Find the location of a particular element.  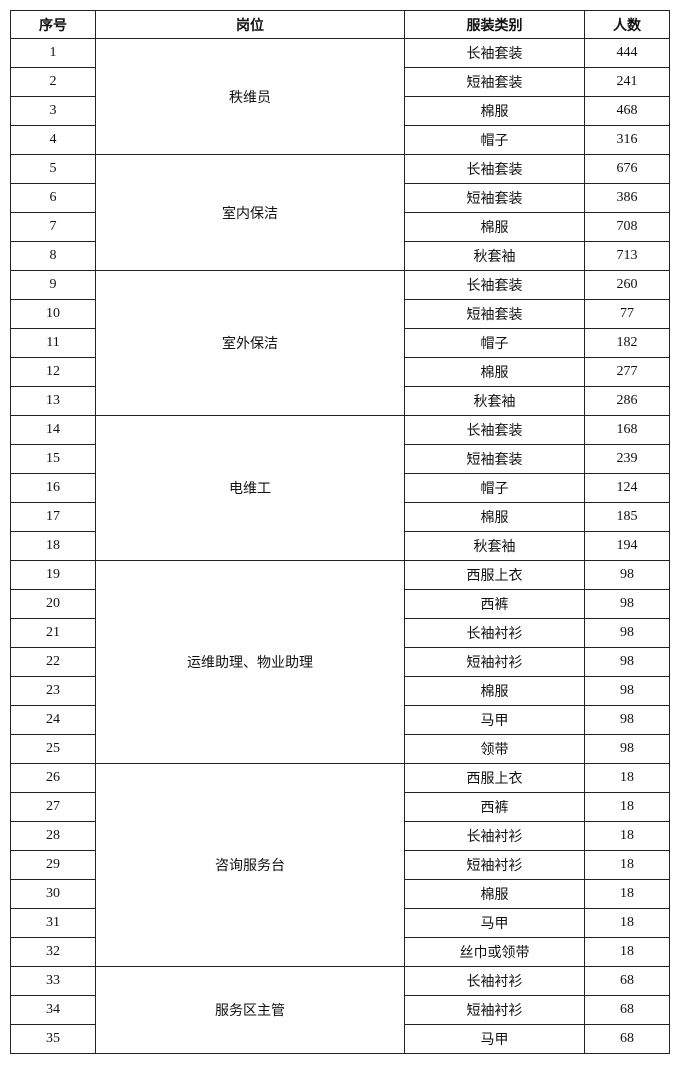

table-row: 25 领带 98 is located at coordinates (340, 749).